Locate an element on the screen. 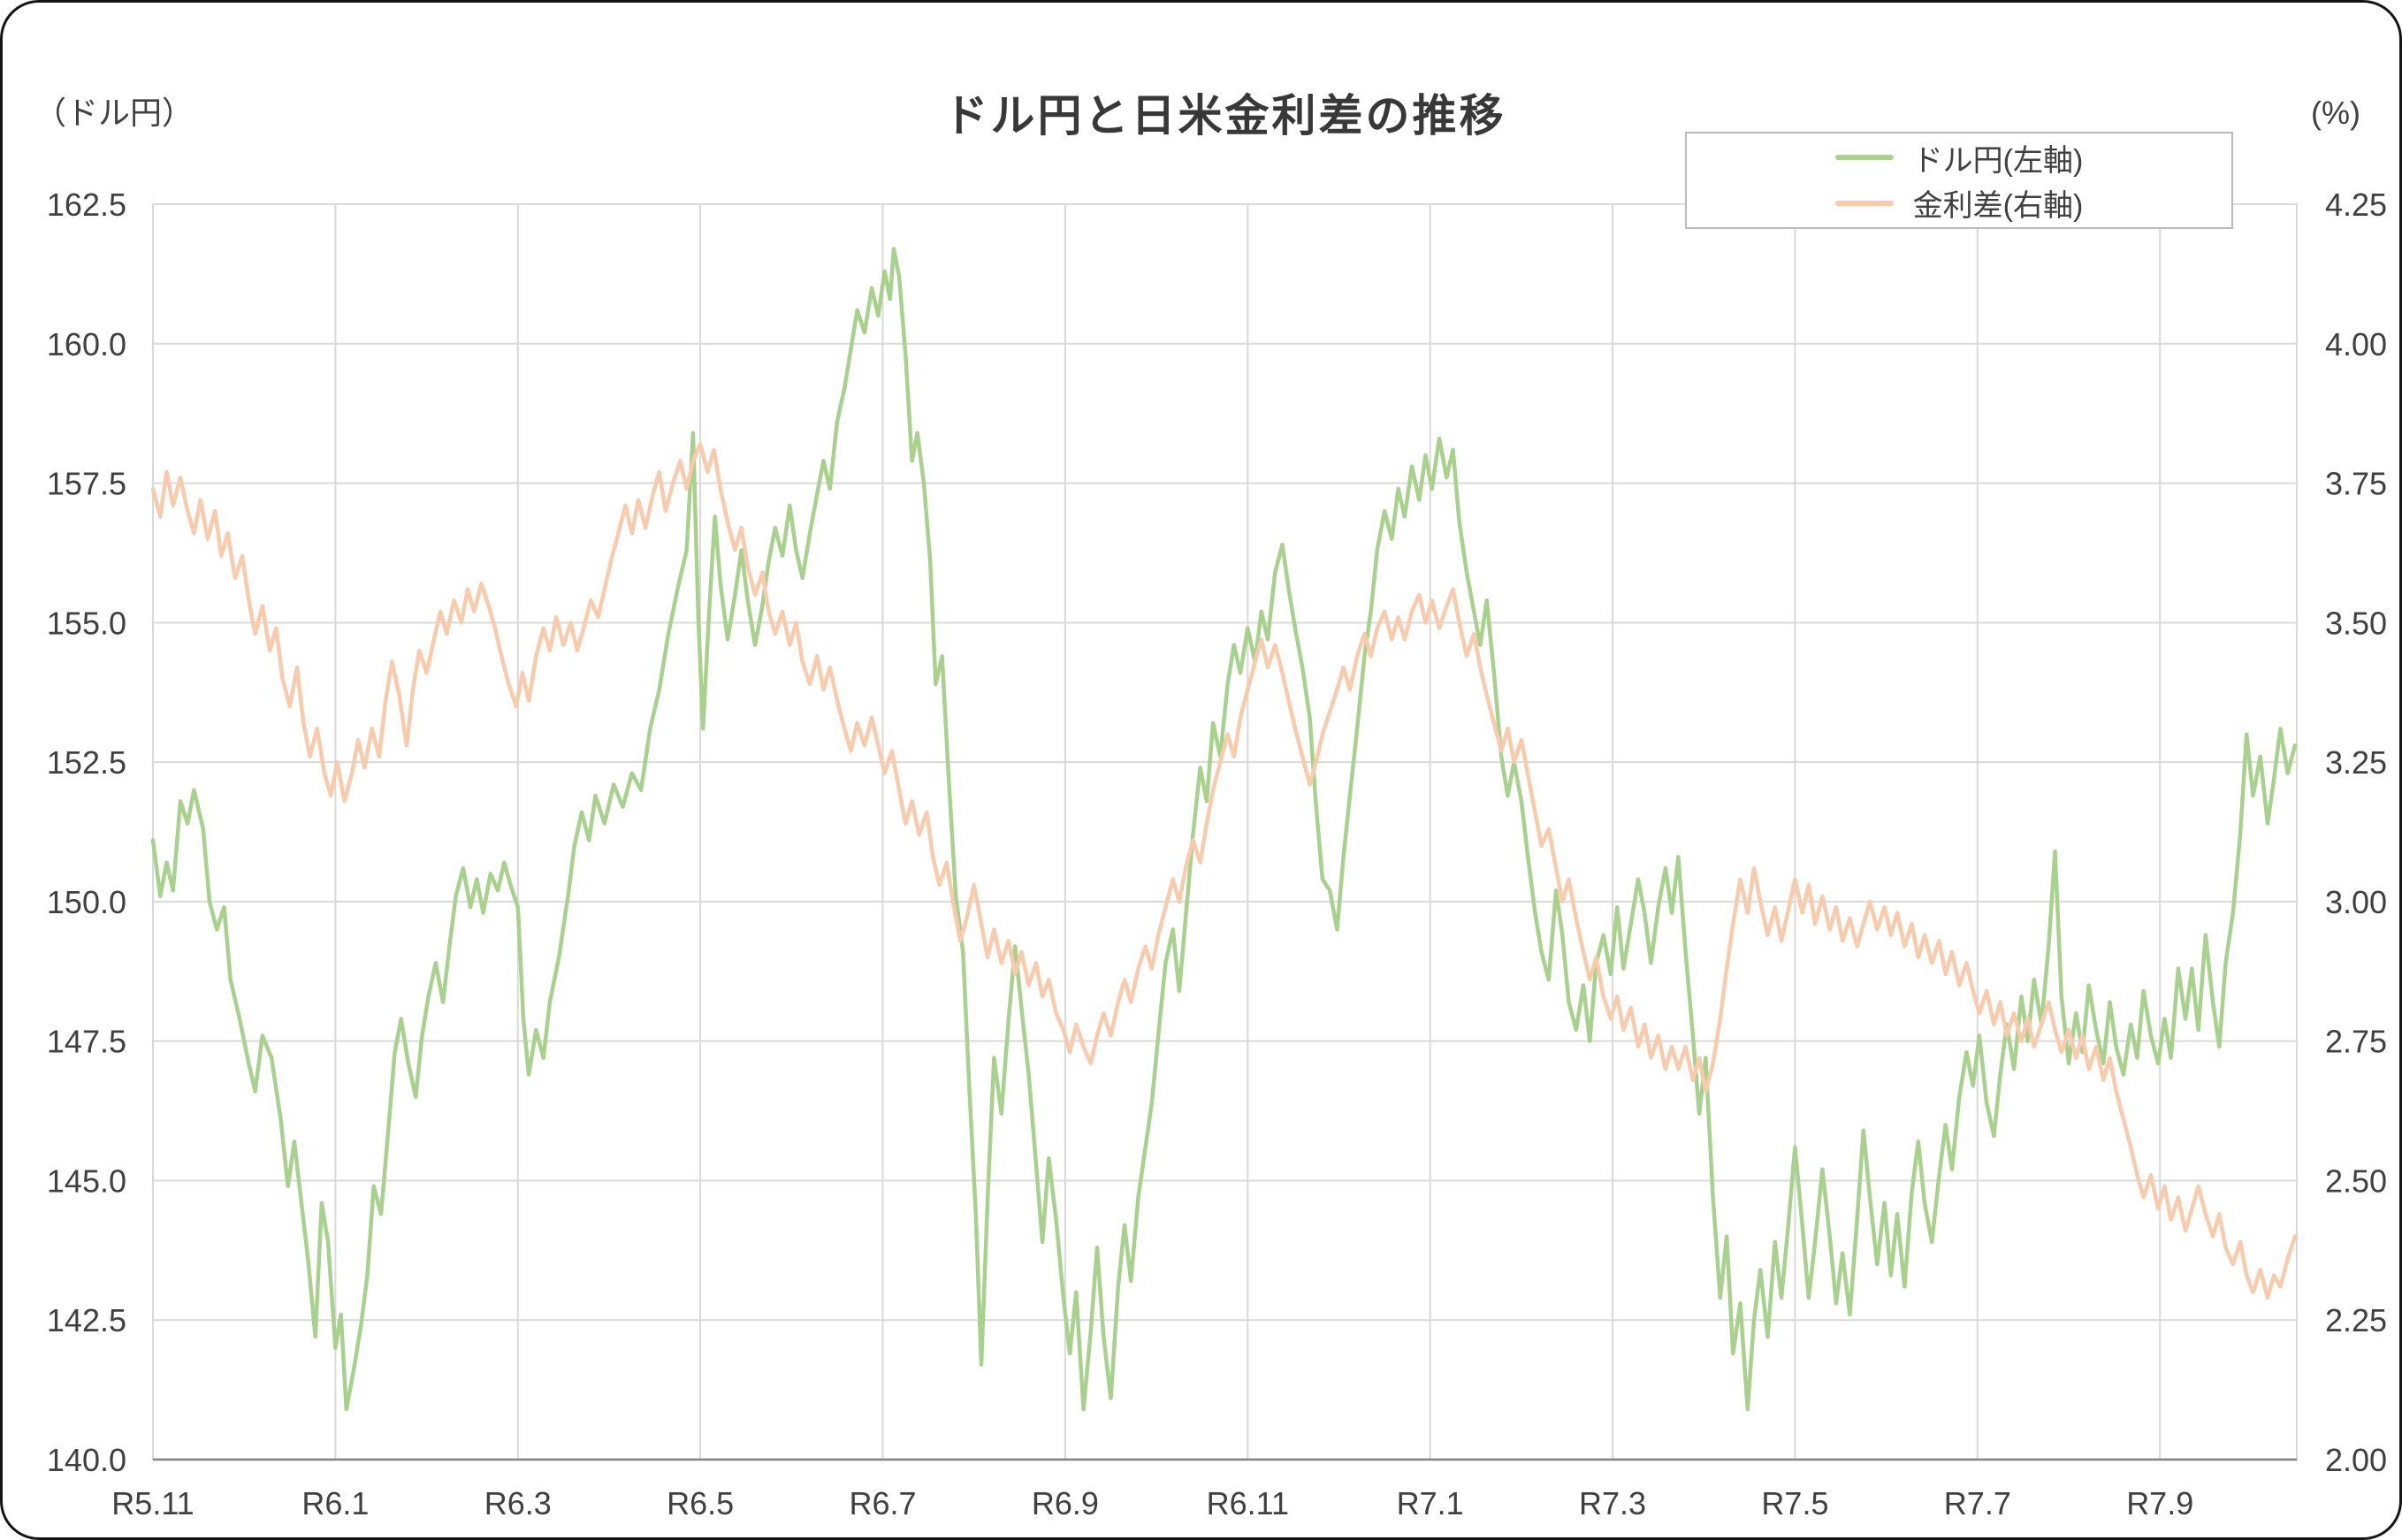 This screenshot has width=2402, height=1540. legend-label-spread: 金利差(右軸) is located at coordinates (1998, 206).